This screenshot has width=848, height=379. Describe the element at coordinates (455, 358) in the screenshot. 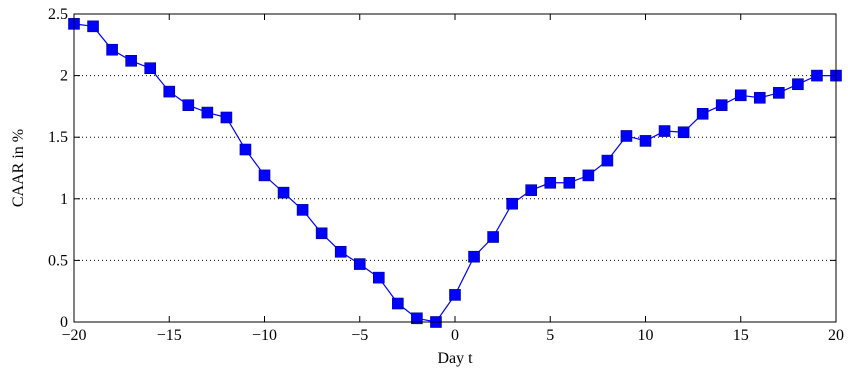

I see `x-axis-title: Day t` at that location.